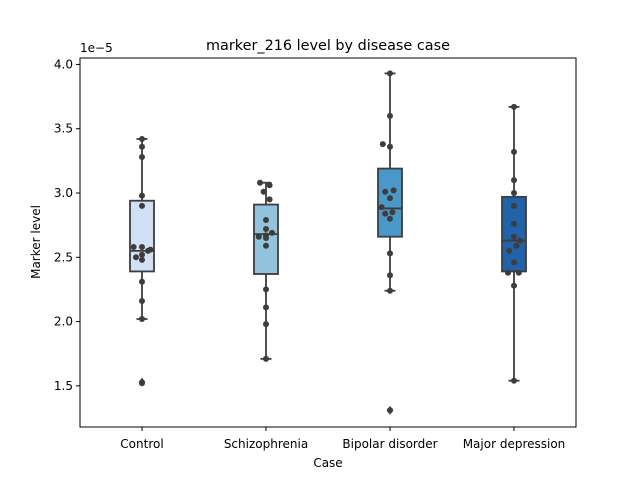 The image size is (640, 480). What do you see at coordinates (266, 444) in the screenshot?
I see `x-tick-label: Schizophrenia` at bounding box center [266, 444].